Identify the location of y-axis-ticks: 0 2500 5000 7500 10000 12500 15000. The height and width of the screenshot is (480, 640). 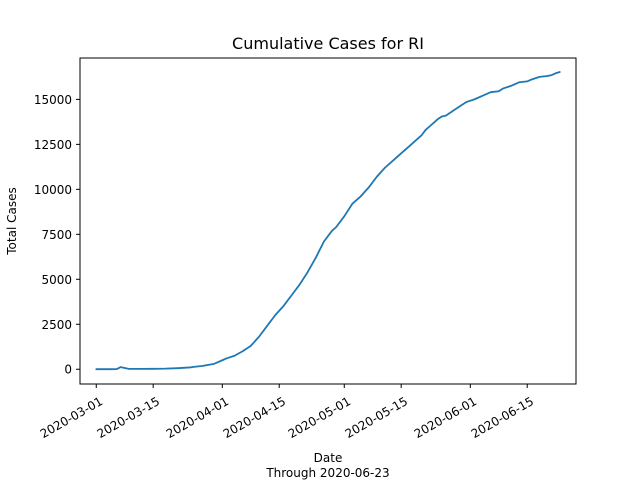
(57, 235).